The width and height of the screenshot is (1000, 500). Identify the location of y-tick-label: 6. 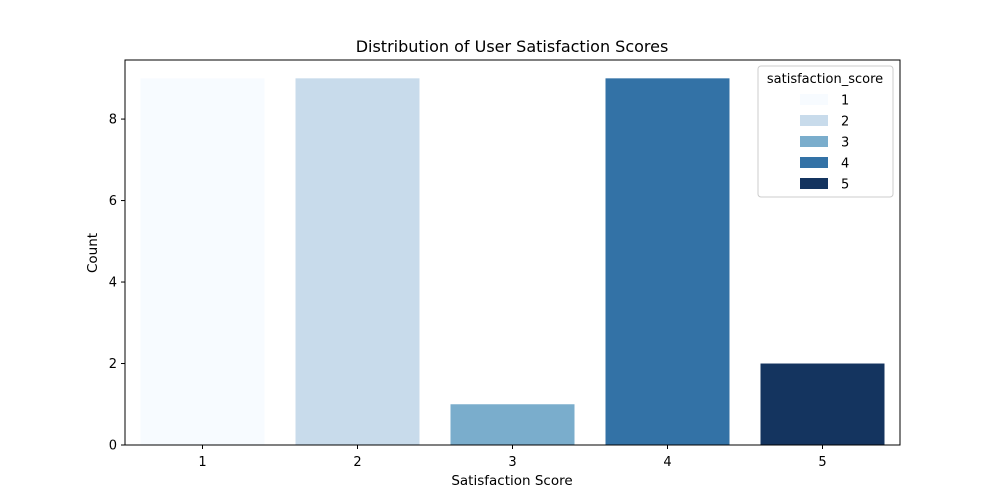
(113, 201).